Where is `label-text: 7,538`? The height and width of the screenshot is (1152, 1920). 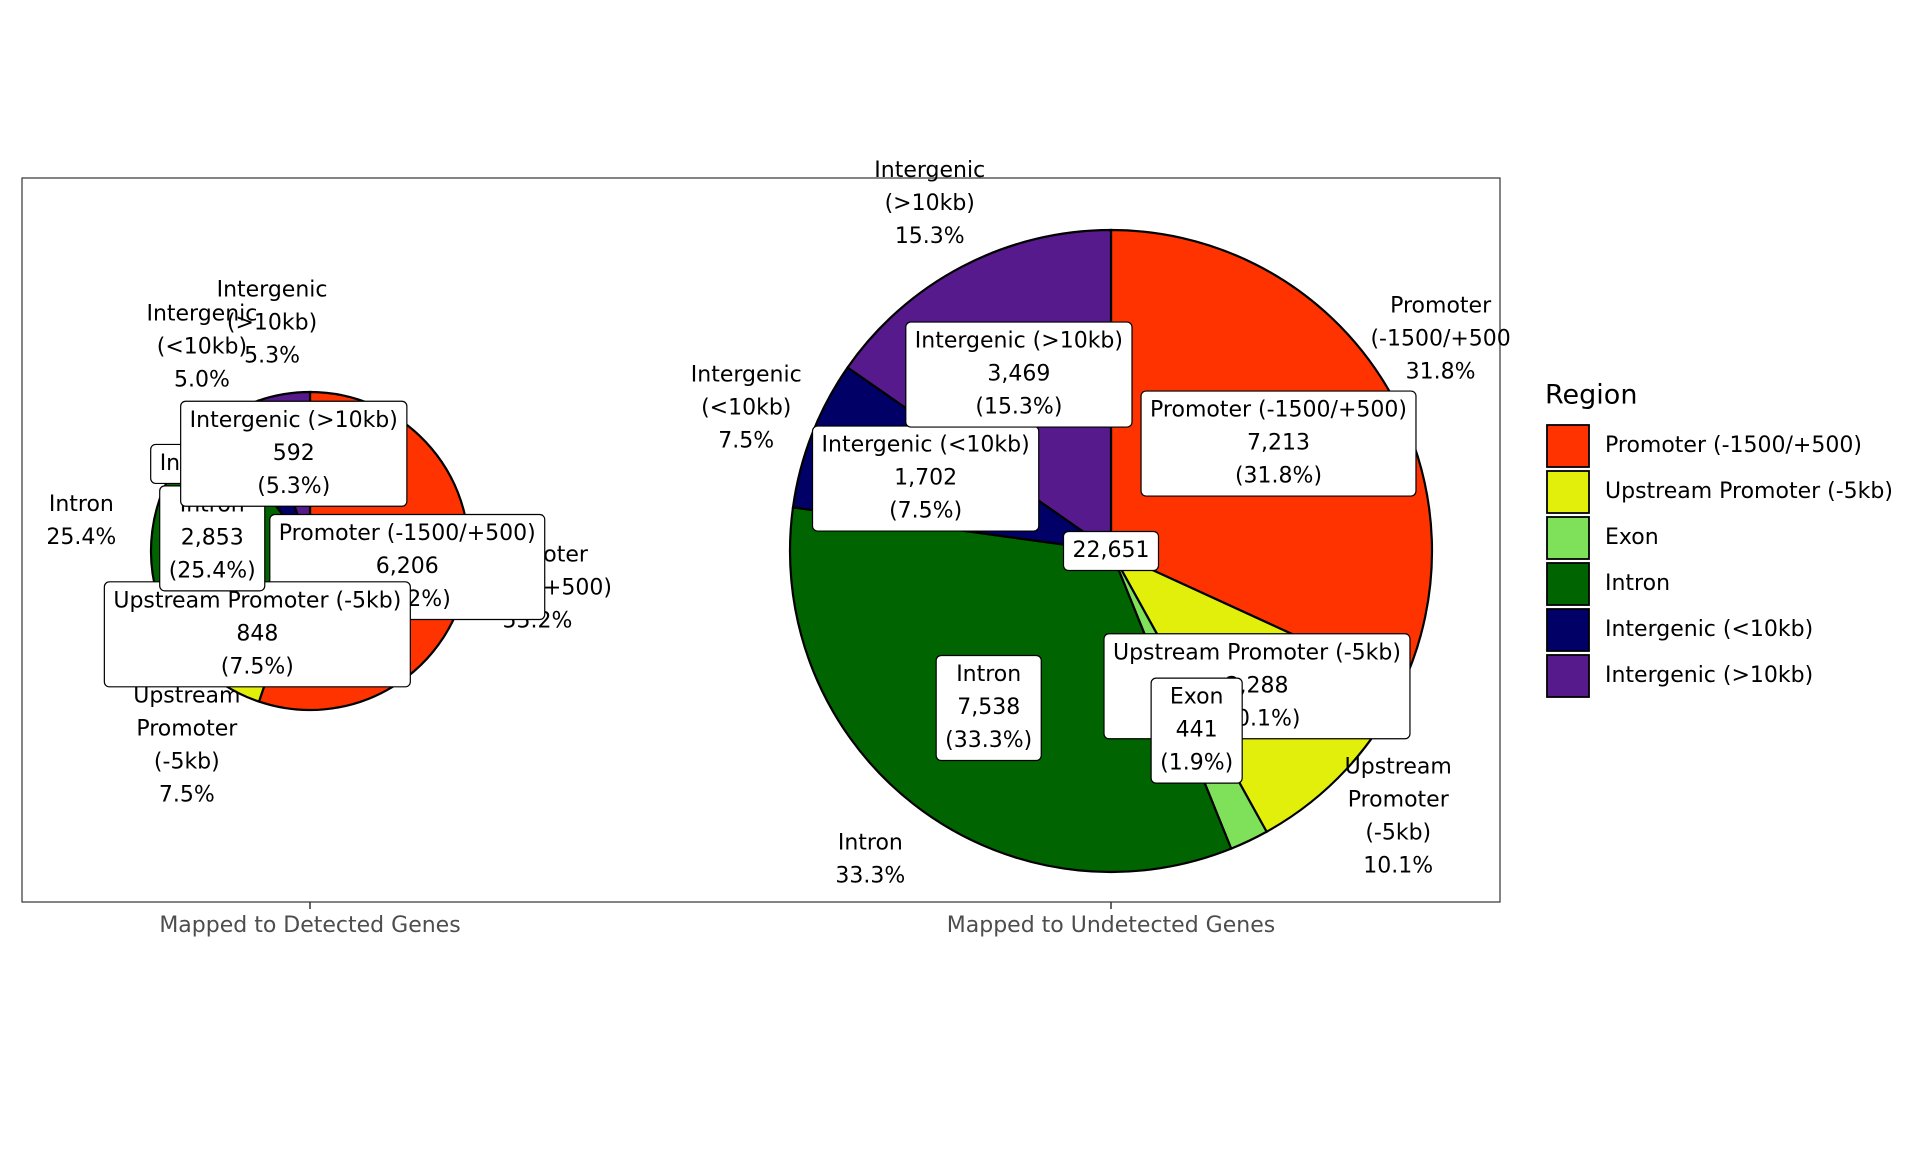
label-text: 7,538 is located at coordinates (988, 707).